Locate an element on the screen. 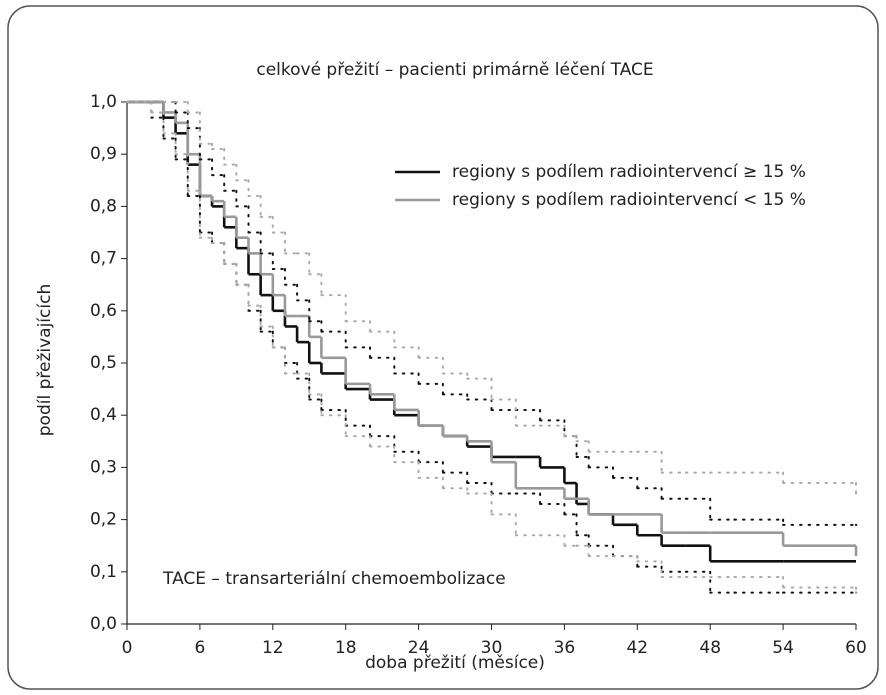 This screenshot has height=695, width=886. y-tick-label: 1,0 is located at coordinates (103, 102).